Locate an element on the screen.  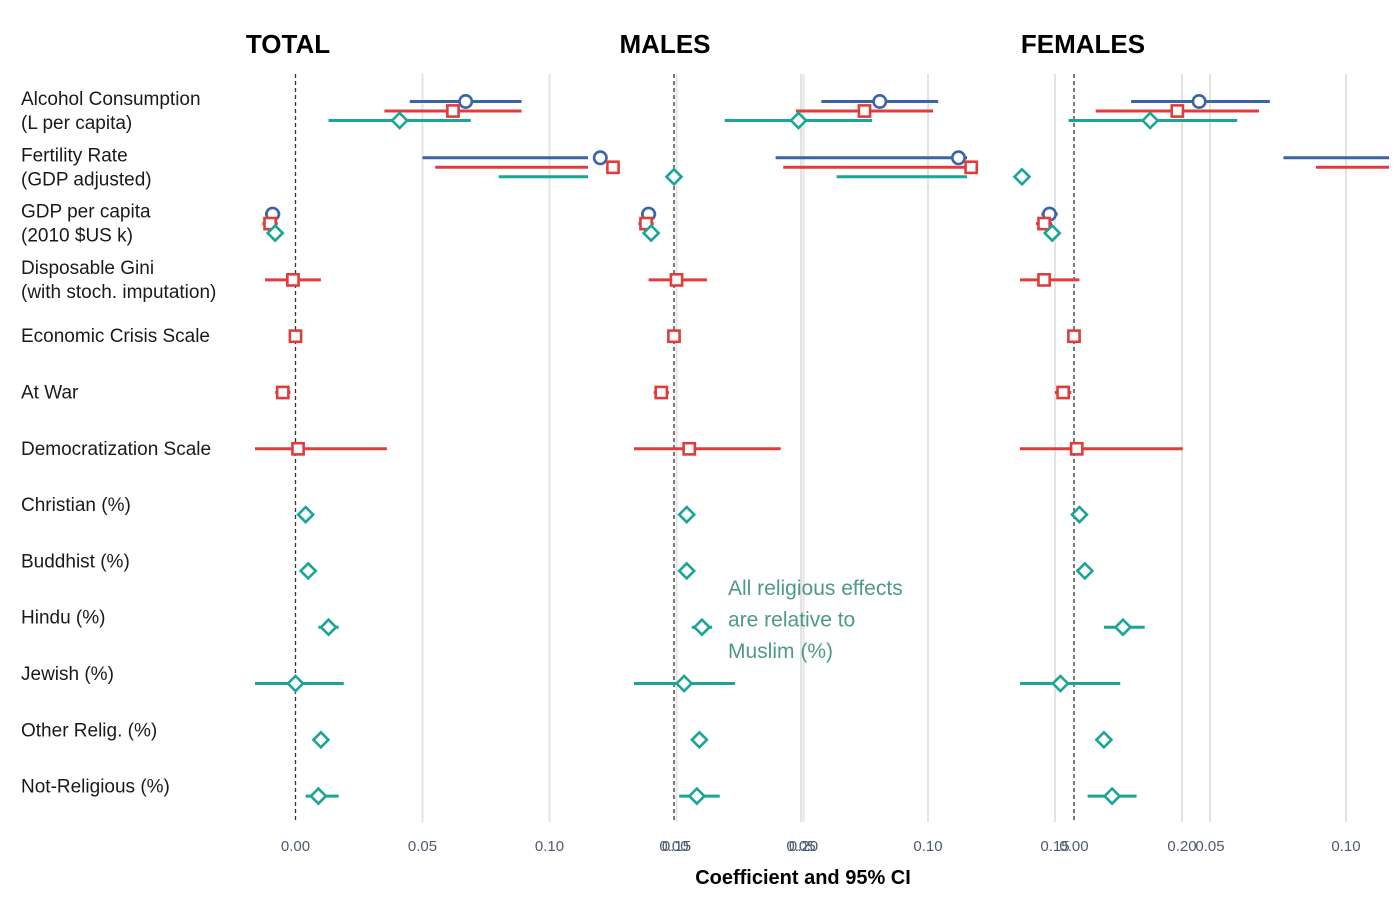
x-tick-label: 0.00 is located at coordinates (295, 846).